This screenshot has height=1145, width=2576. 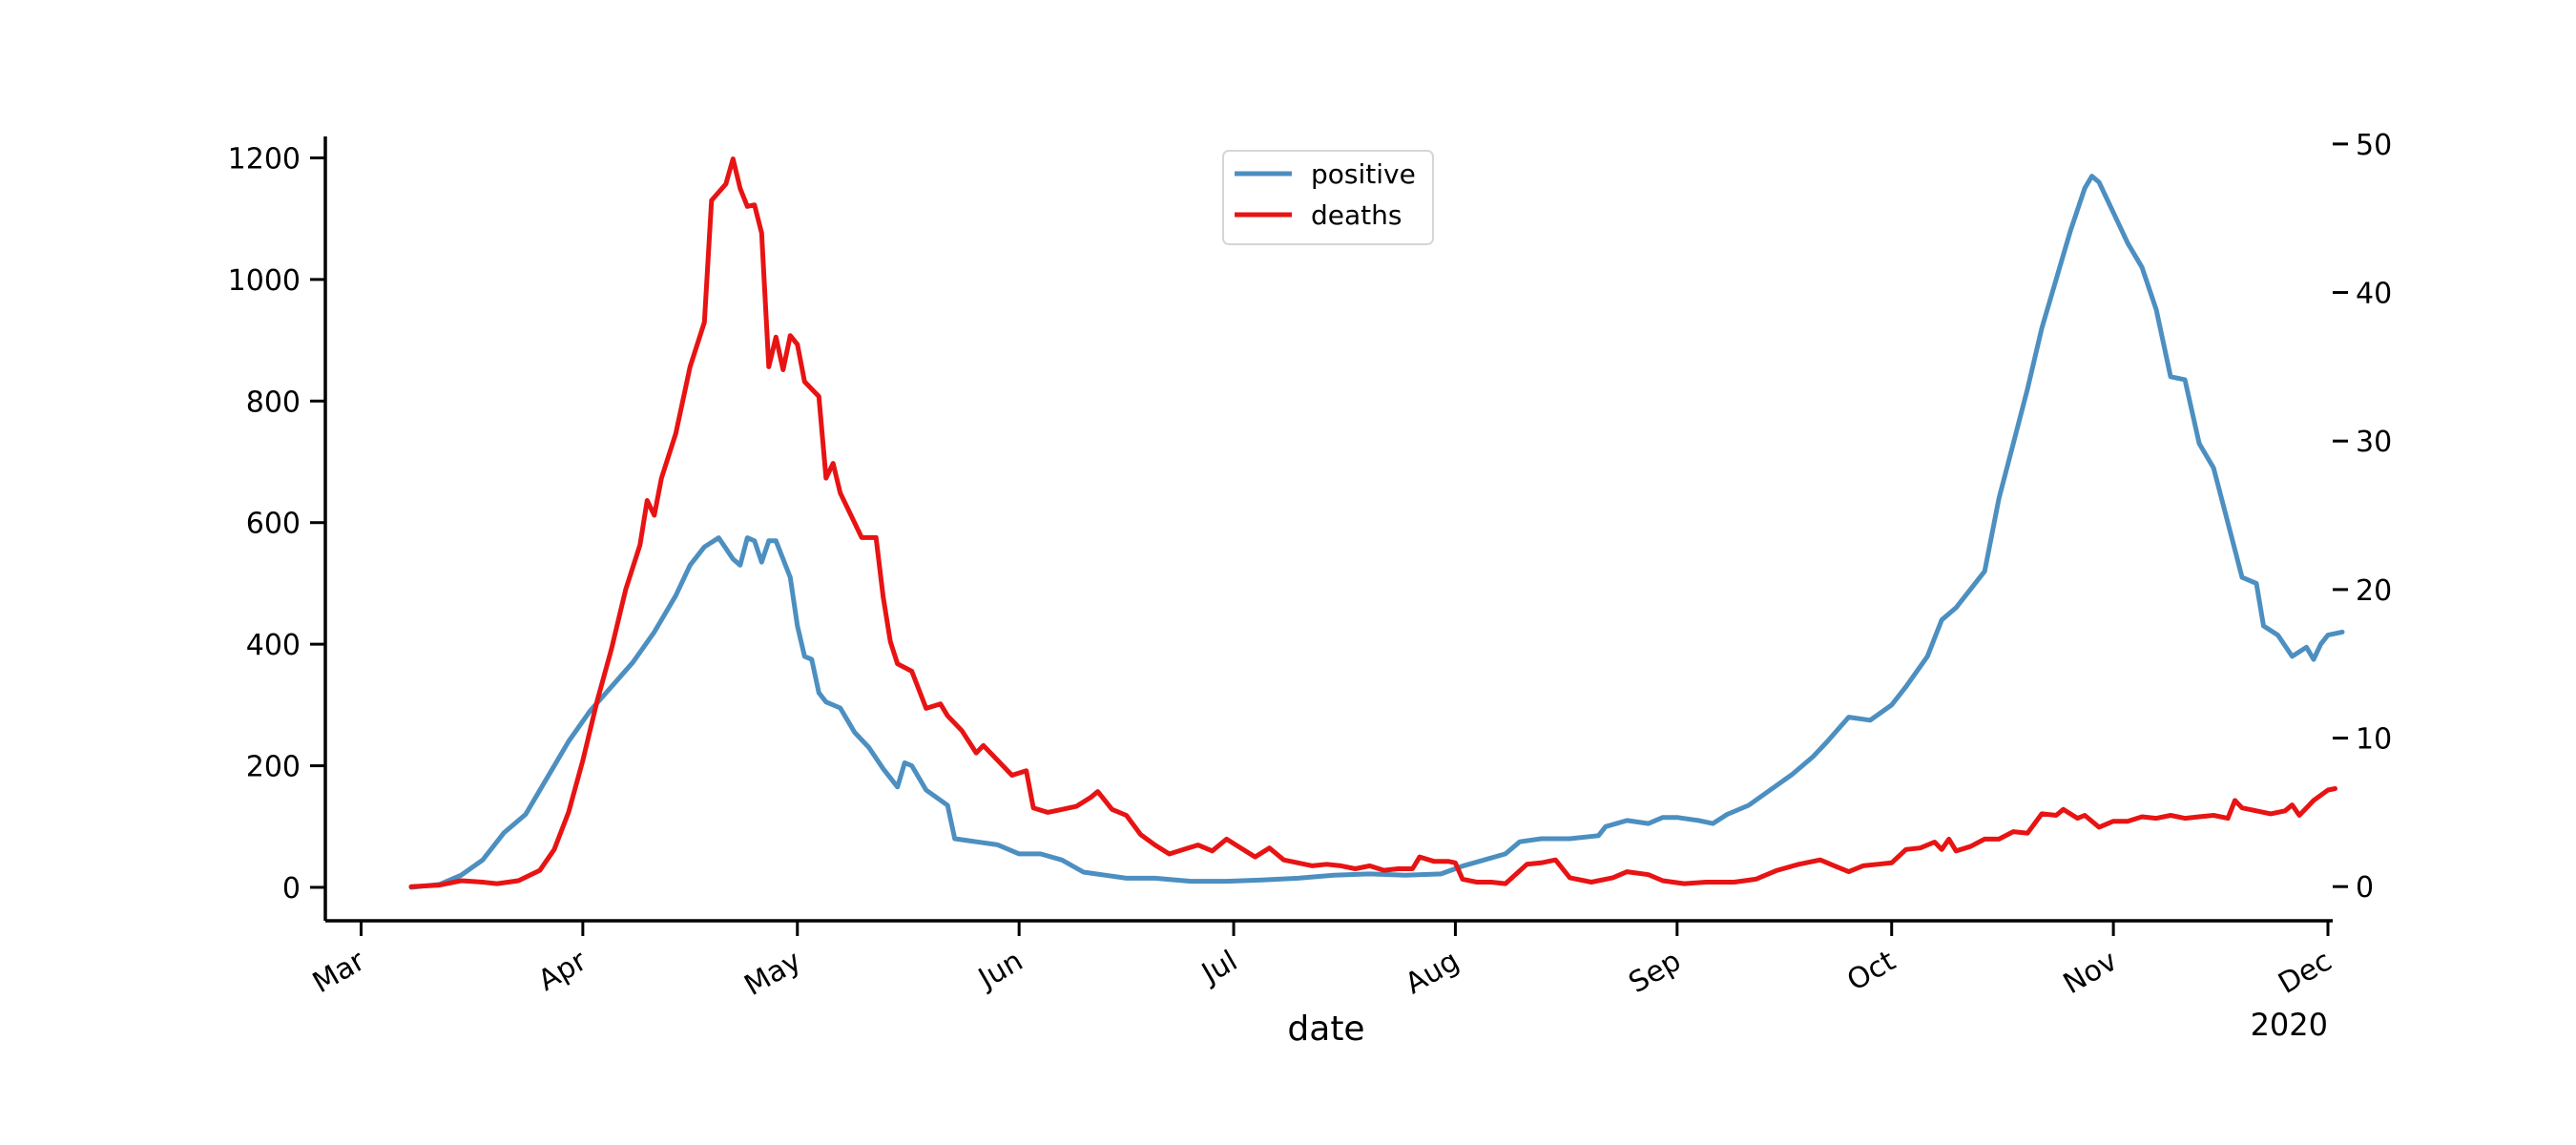 What do you see at coordinates (2365, 888) in the screenshot?
I see `right-axis-tick-label: 0` at bounding box center [2365, 888].